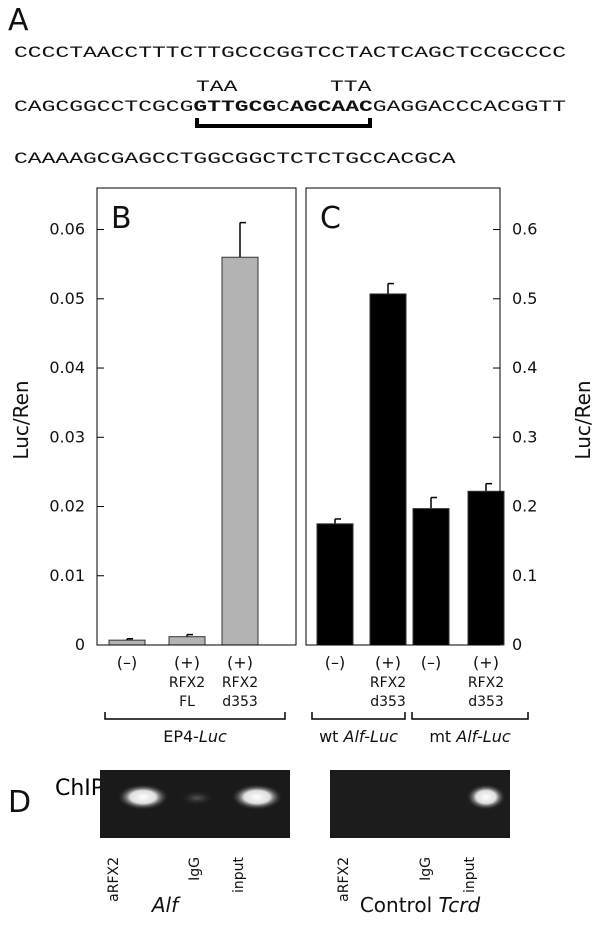 This screenshot has height=949, width=600. I want to click on gel-caption: Control Tcrd, so click(420, 905).